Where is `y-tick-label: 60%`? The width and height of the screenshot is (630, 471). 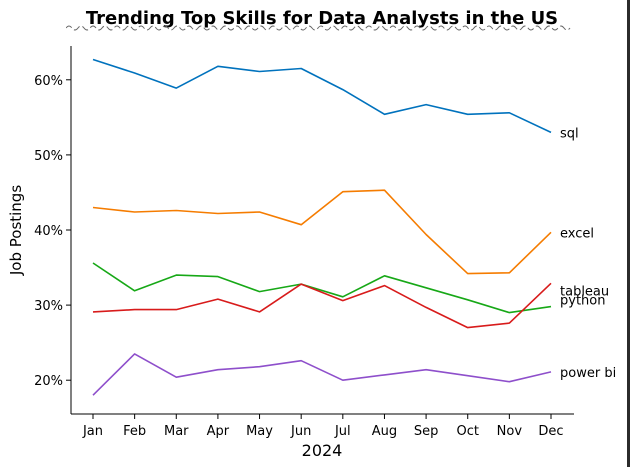
y-tick-label: 60% is located at coordinates (48, 81).